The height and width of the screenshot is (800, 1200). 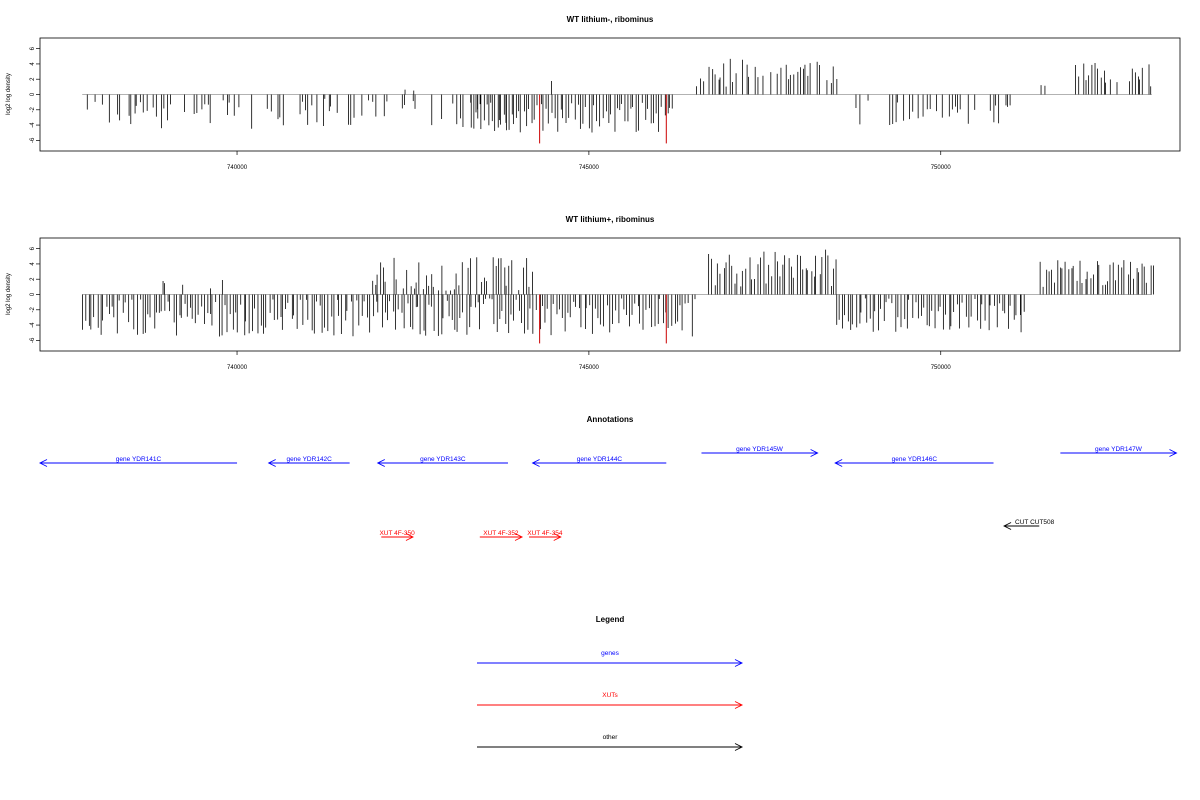 What do you see at coordinates (443, 459) in the screenshot?
I see `gene-label: gene YDR143C` at bounding box center [443, 459].